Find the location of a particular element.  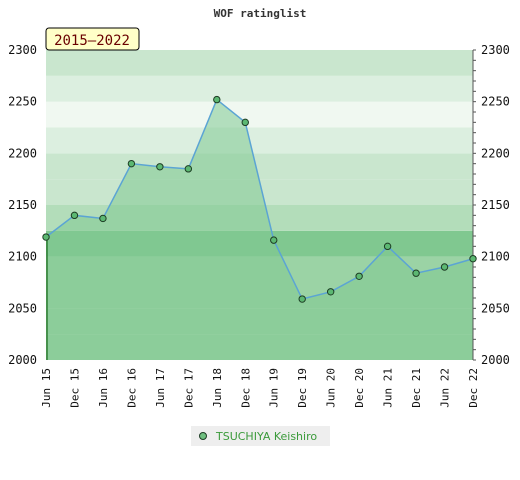

x-tick-label: Dec 17 is located at coordinates (188, 388).